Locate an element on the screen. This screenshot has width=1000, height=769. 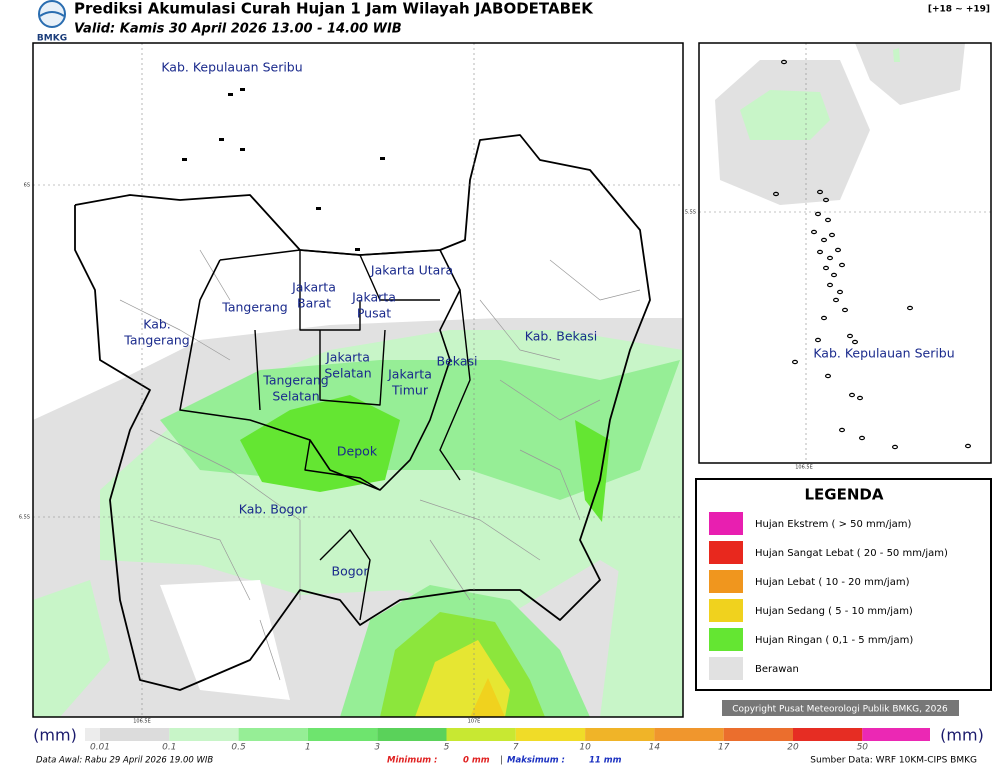
region-label: Bekasi is located at coordinates (457, 361).